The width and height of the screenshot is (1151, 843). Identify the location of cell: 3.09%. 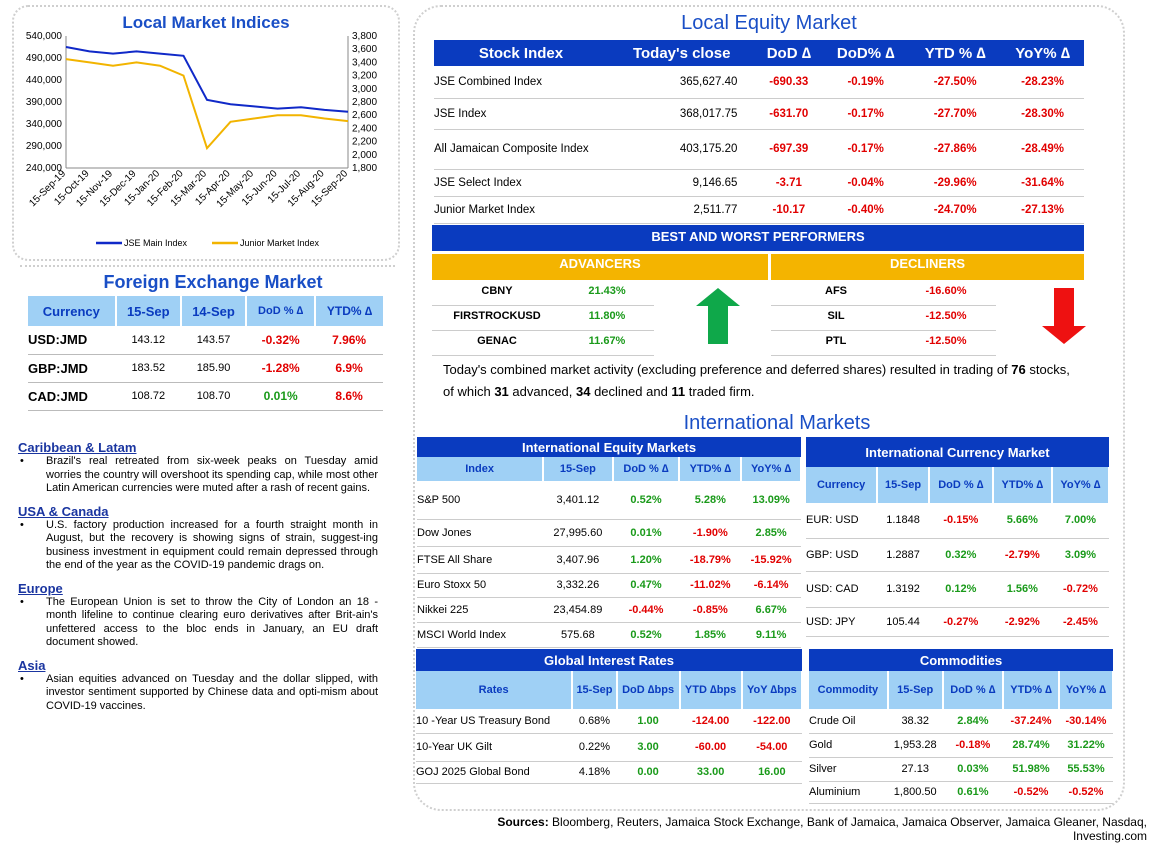
(1080, 554).